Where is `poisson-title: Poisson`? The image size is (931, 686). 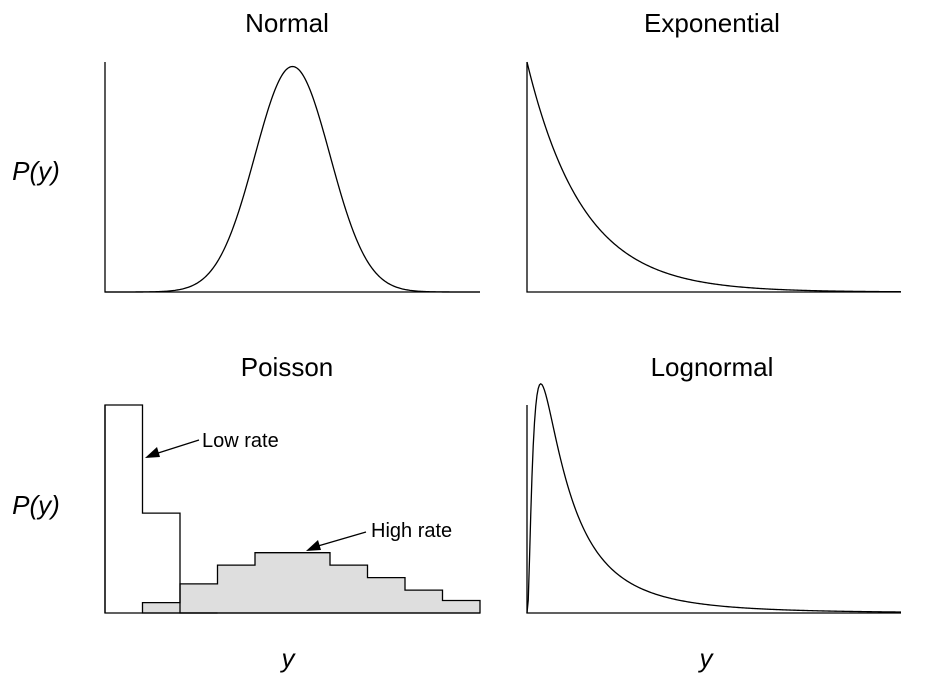
poisson-title: Poisson is located at coordinates (287, 367).